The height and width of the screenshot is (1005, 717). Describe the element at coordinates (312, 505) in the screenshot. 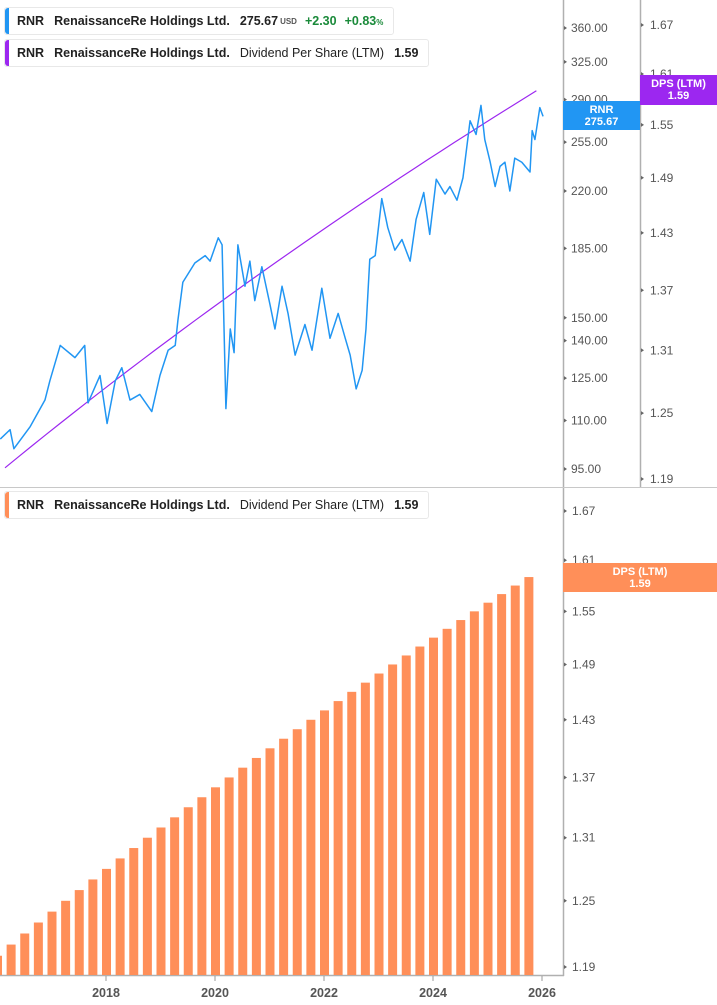

I see `legend-metric: Dividend Per Share (LTM)` at that location.